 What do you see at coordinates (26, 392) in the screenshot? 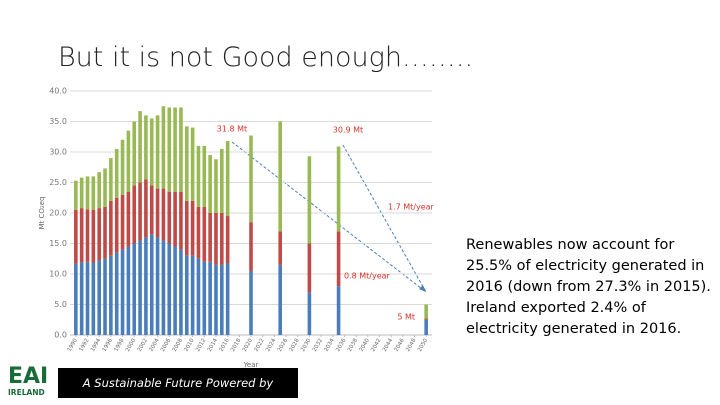
I see `logo-subtitle: IRELAND` at bounding box center [26, 392].